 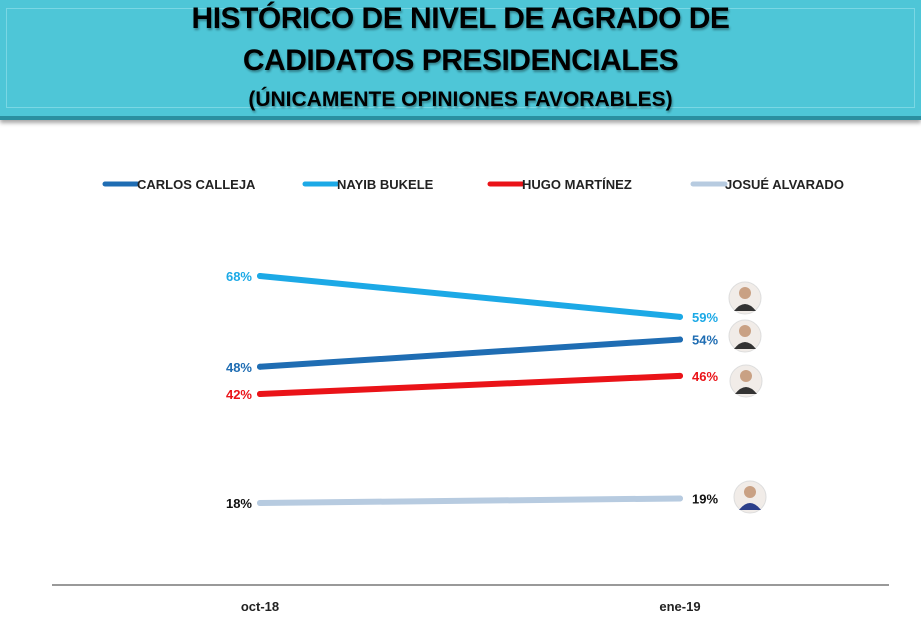 I want to click on chart-subtitle: (ÚNICAMENTE OPINIONES FAVORABLES), so click(x=460, y=99).